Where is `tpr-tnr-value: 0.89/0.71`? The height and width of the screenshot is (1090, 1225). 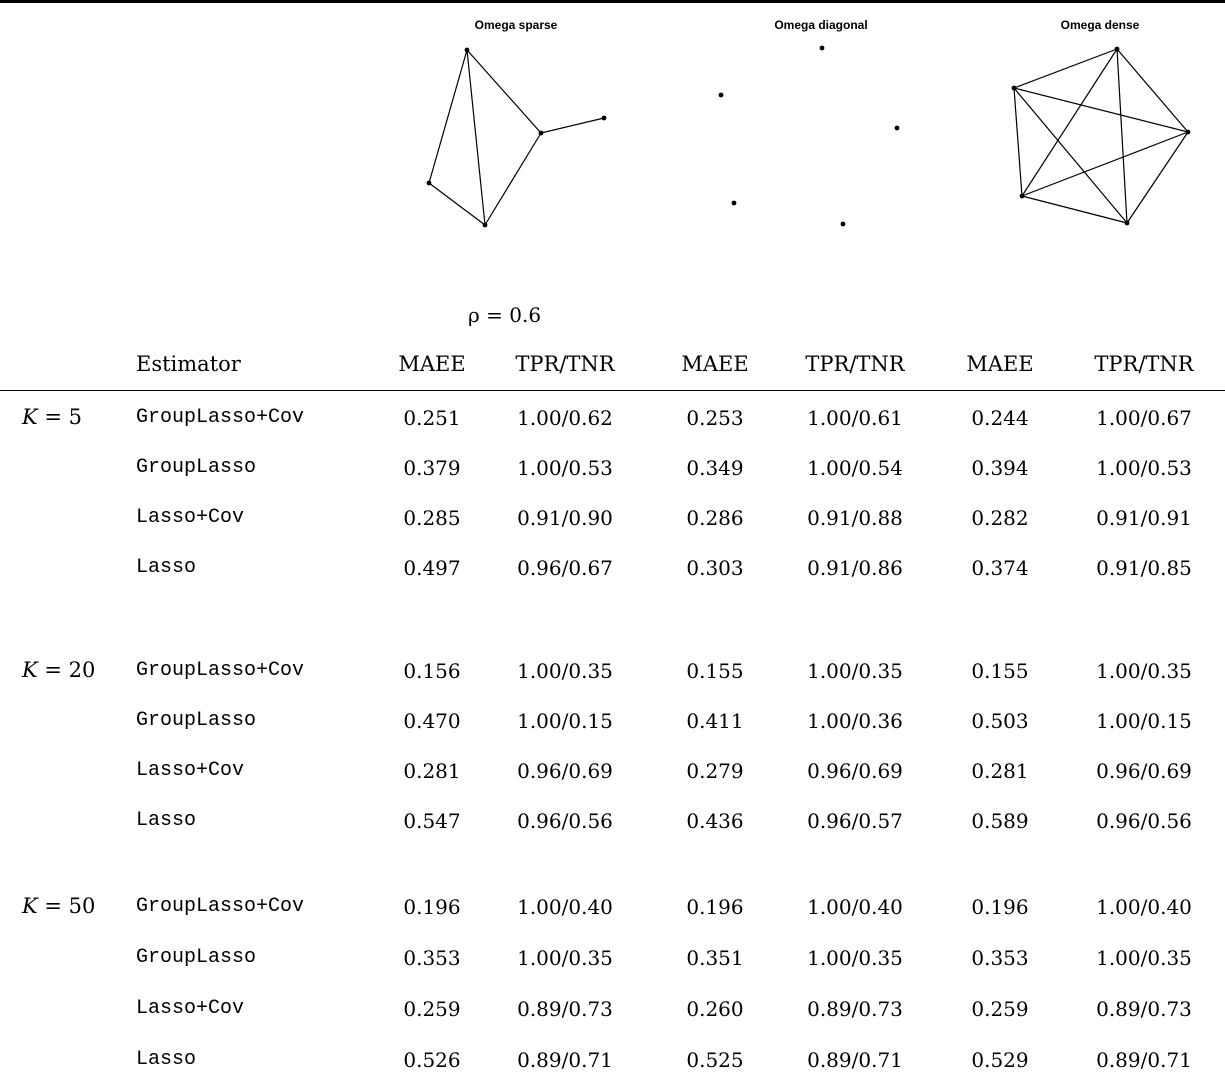
tpr-tnr-value: 0.89/0.71 is located at coordinates (1144, 1060).